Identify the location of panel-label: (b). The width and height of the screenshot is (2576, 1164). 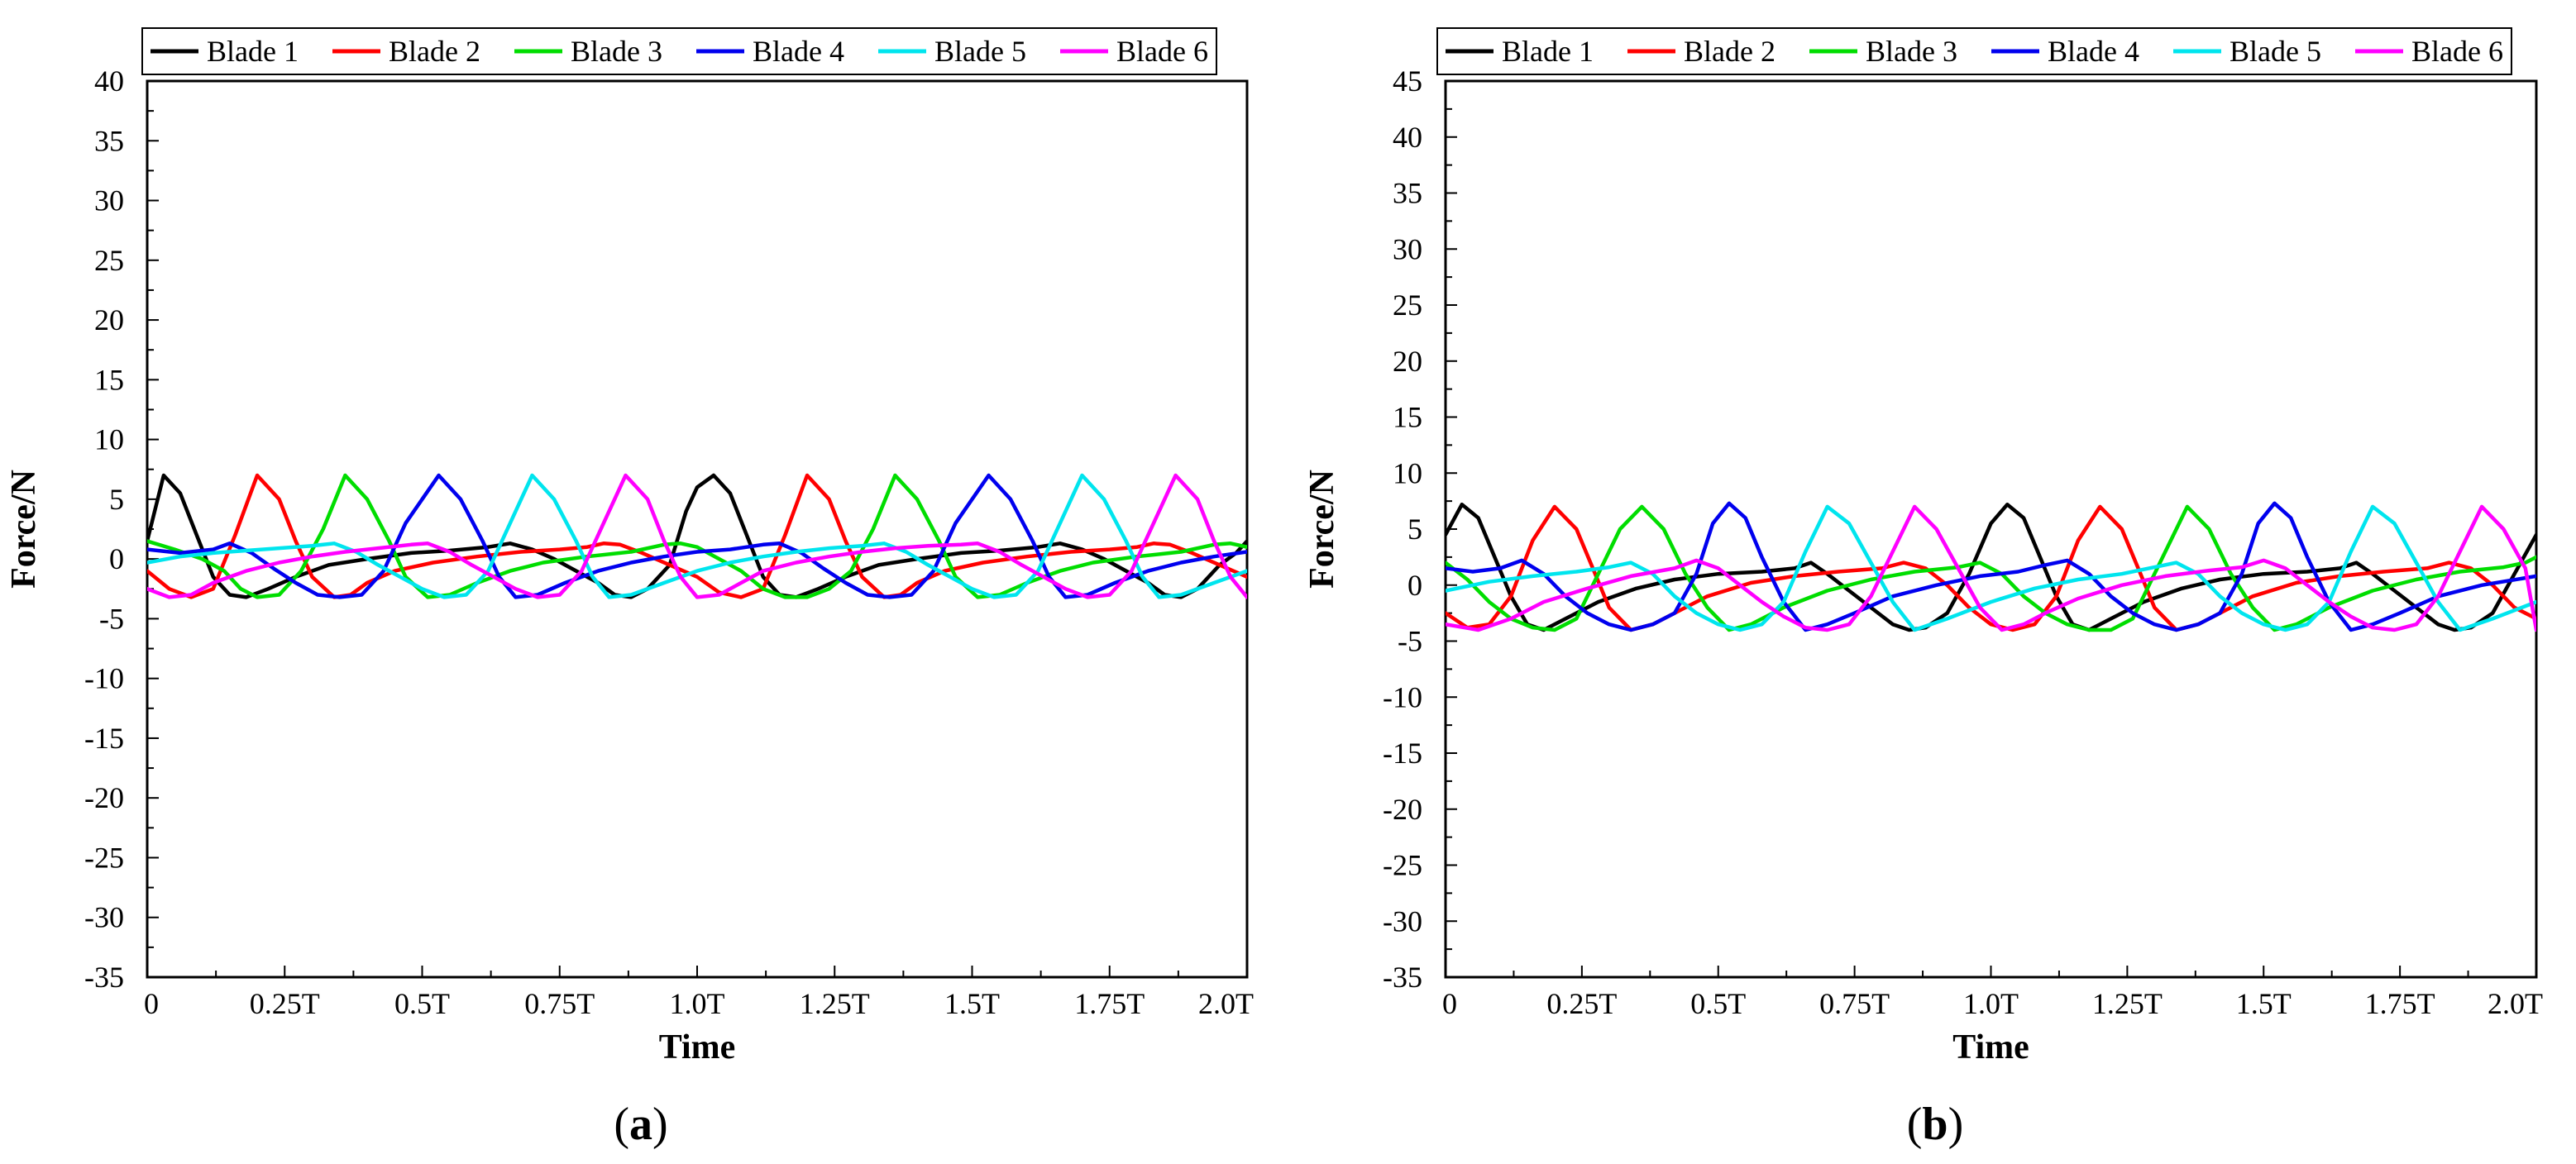
(1935, 1124).